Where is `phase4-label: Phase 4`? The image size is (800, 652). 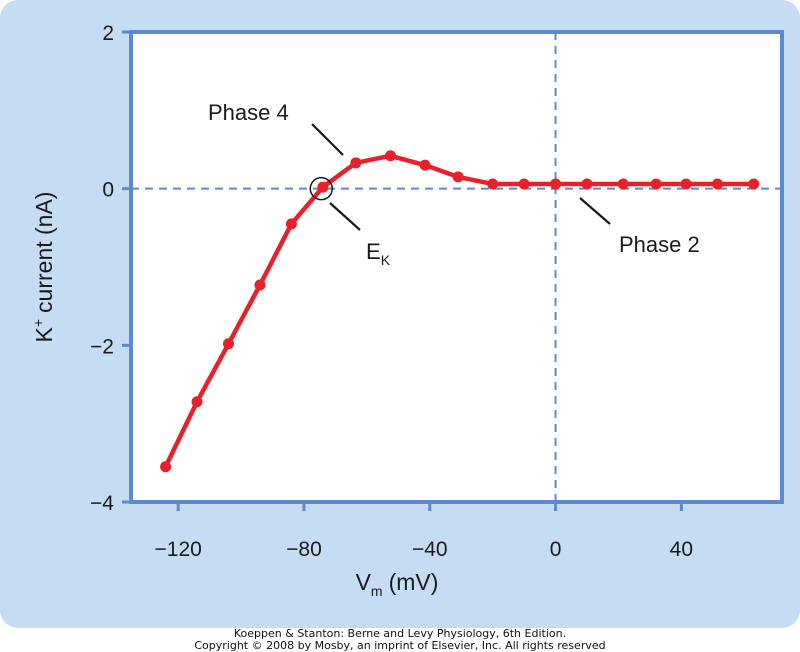 phase4-label: Phase 4 is located at coordinates (248, 112).